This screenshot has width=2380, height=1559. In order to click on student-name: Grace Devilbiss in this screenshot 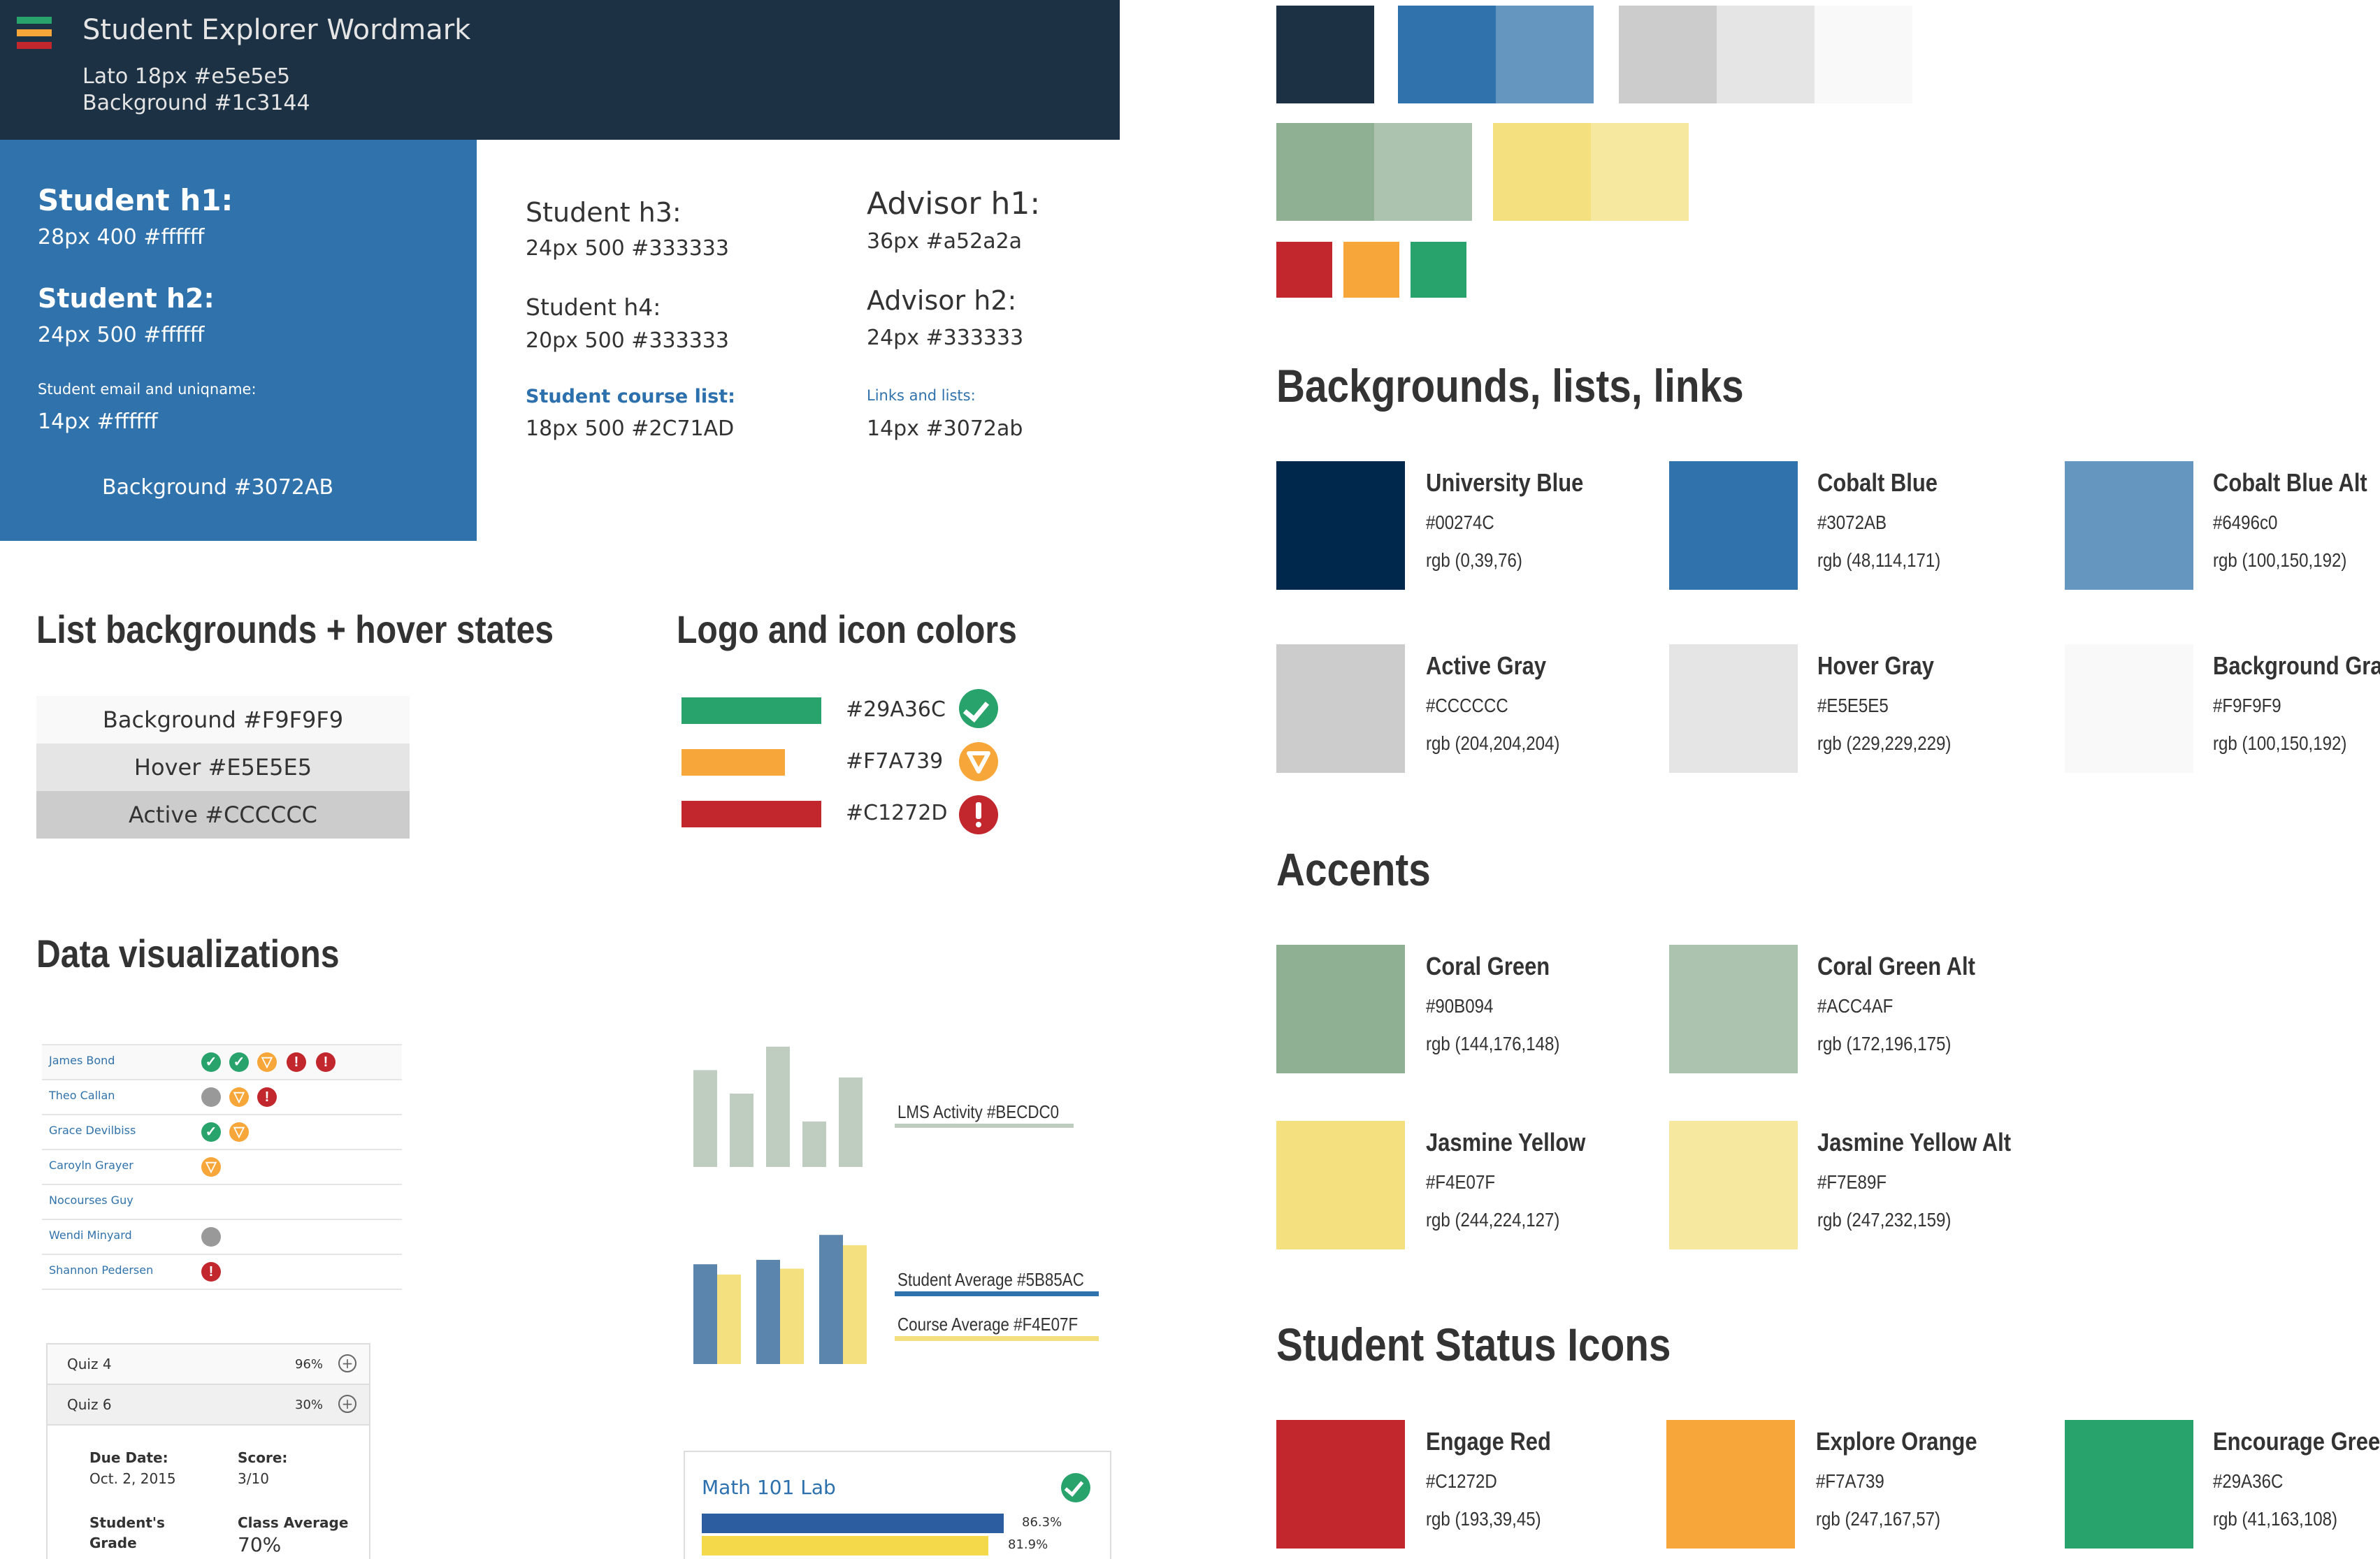, I will do `click(92, 1130)`.